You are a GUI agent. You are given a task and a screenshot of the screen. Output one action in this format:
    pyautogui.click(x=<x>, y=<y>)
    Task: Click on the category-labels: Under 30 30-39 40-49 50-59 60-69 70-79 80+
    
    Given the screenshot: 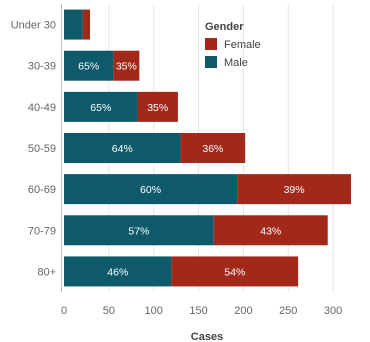 What is the action you would take?
    pyautogui.click(x=33, y=149)
    